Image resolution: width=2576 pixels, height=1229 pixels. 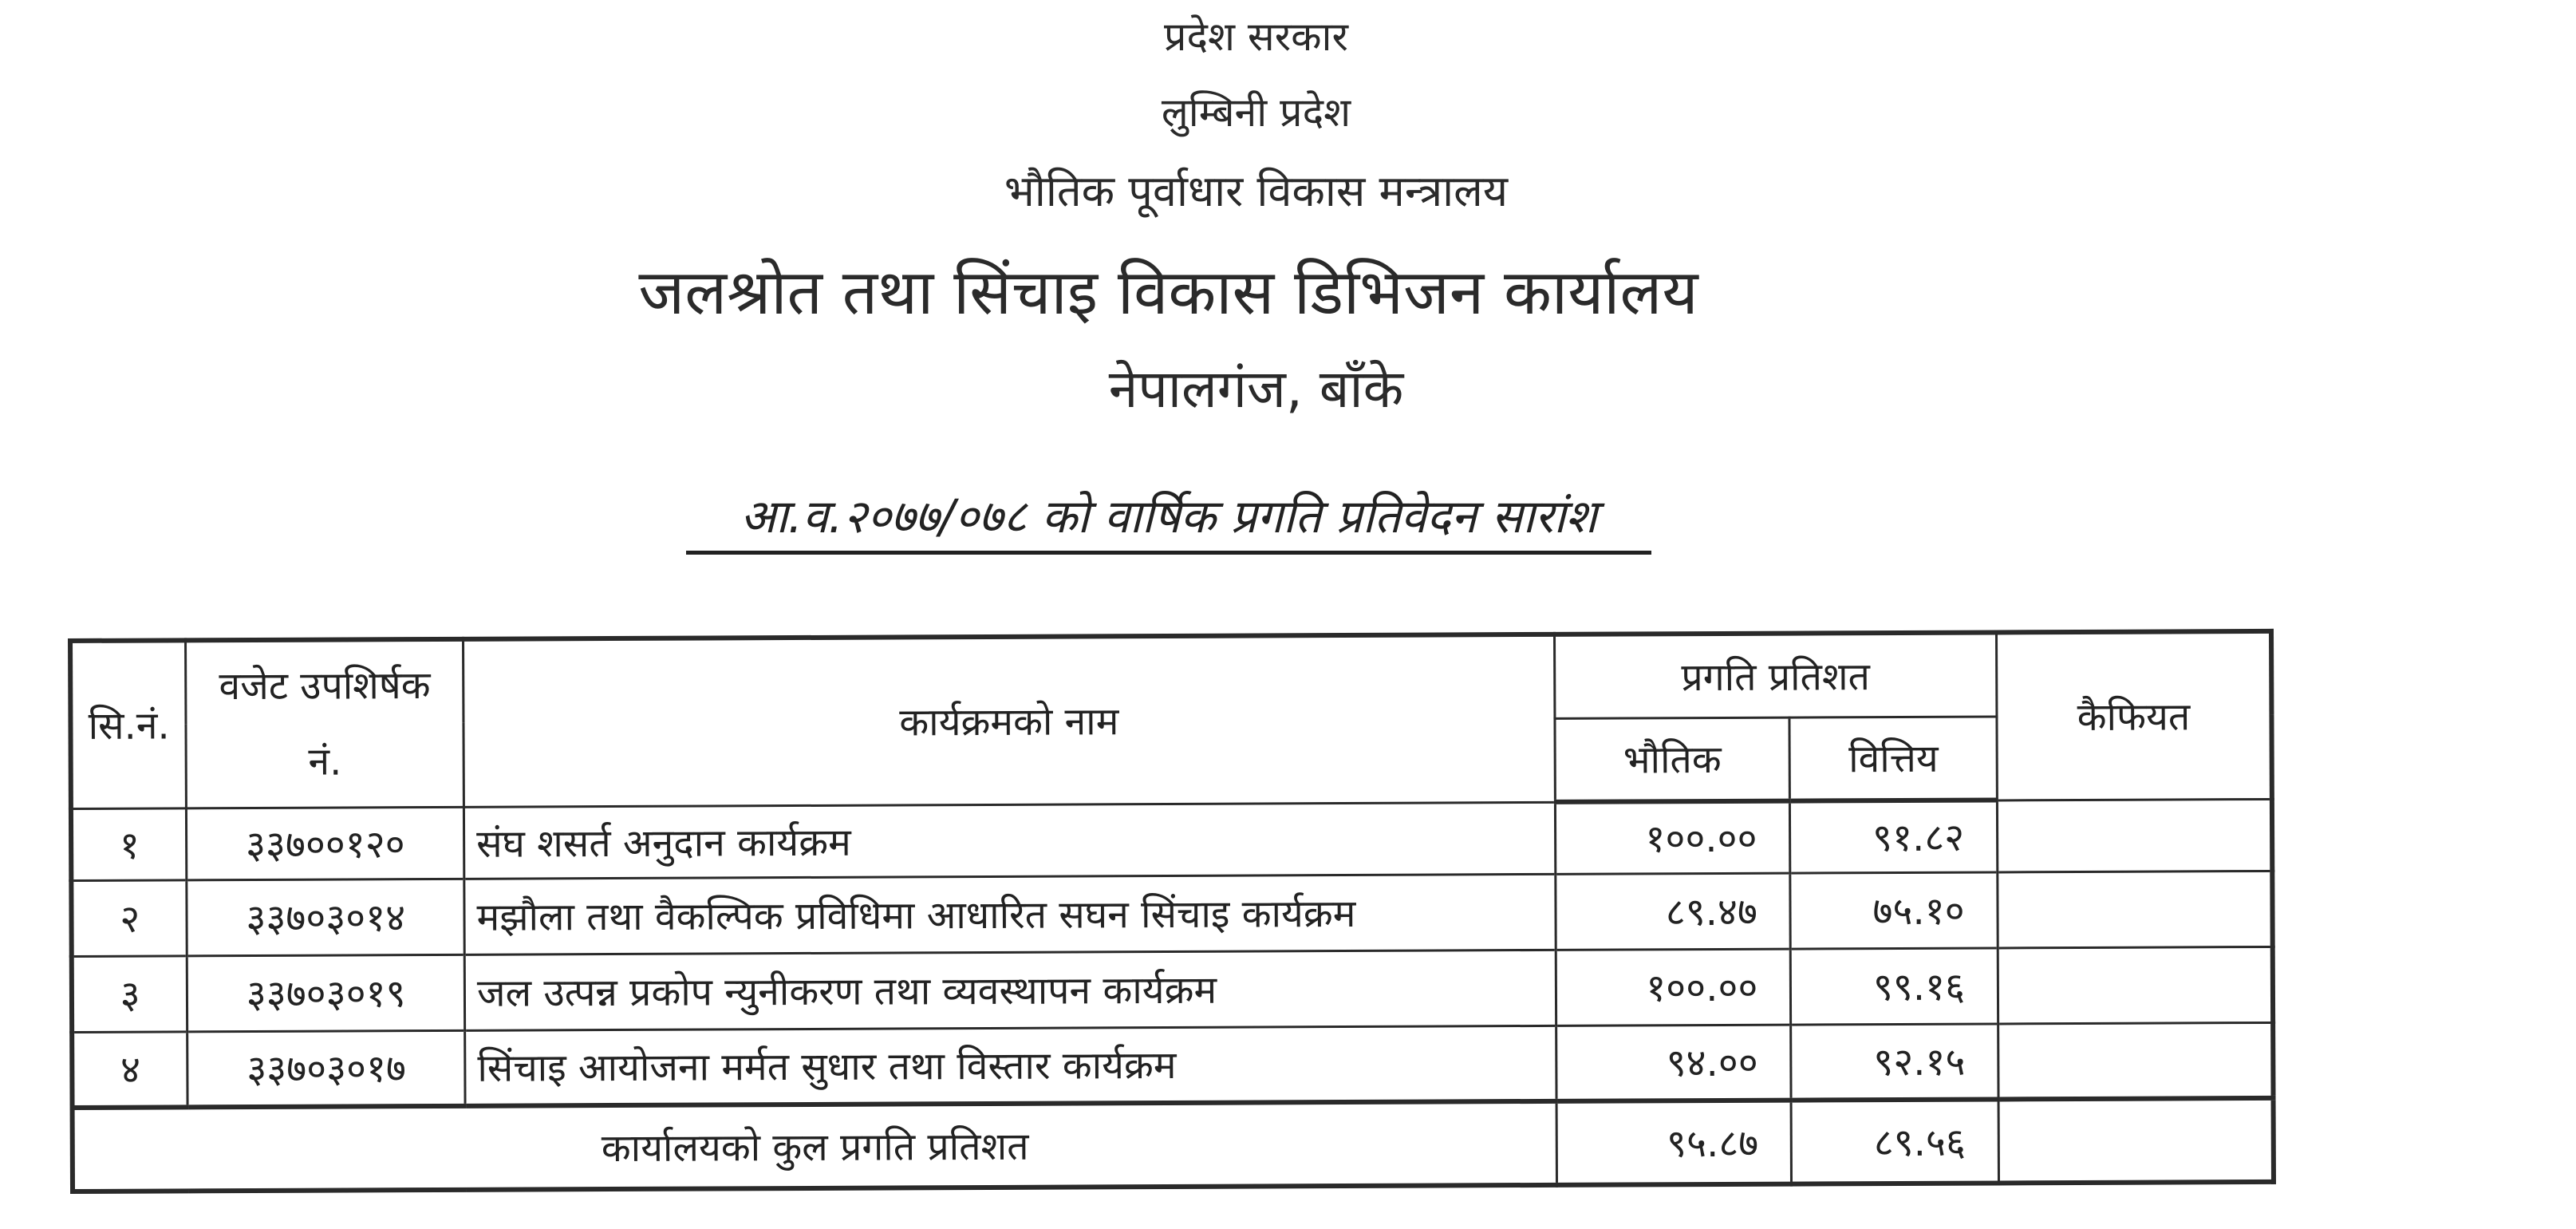 I want to click on col-header-name: कार्यक्रमको नाम, so click(x=1010, y=720).